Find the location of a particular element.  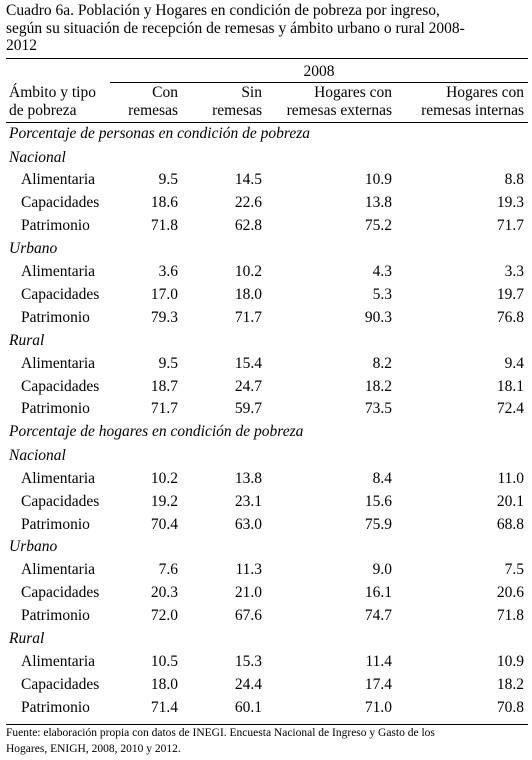

col-header-internas-2: remesas internas is located at coordinates (472, 110).